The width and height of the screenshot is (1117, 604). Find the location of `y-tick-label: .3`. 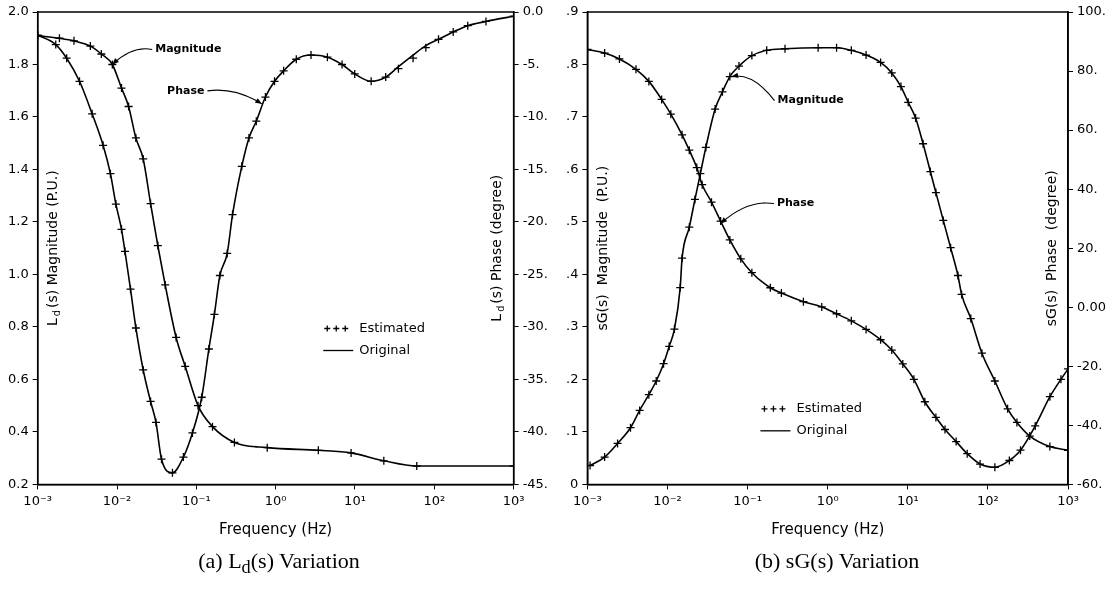

y-tick-label: .3 is located at coordinates (572, 326).